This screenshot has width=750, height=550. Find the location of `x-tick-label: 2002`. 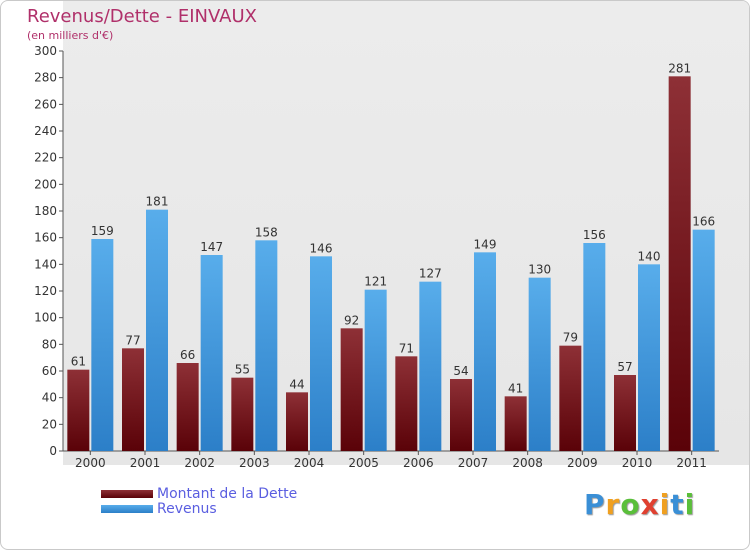

x-tick-label: 2002 is located at coordinates (199, 463).